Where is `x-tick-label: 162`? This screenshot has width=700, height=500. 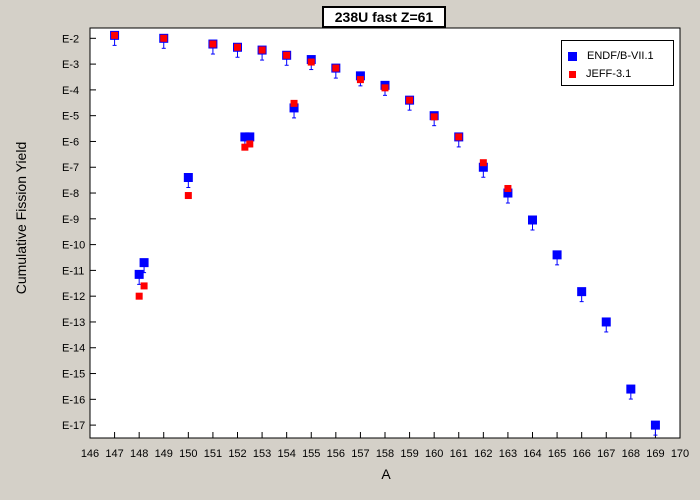 x-tick-label: 162 is located at coordinates (483, 454).